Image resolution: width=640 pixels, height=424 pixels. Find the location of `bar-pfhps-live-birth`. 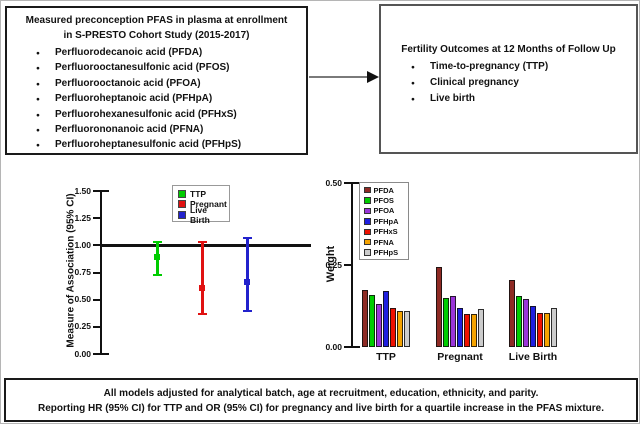

bar-pfhps-live-birth is located at coordinates (554, 327).